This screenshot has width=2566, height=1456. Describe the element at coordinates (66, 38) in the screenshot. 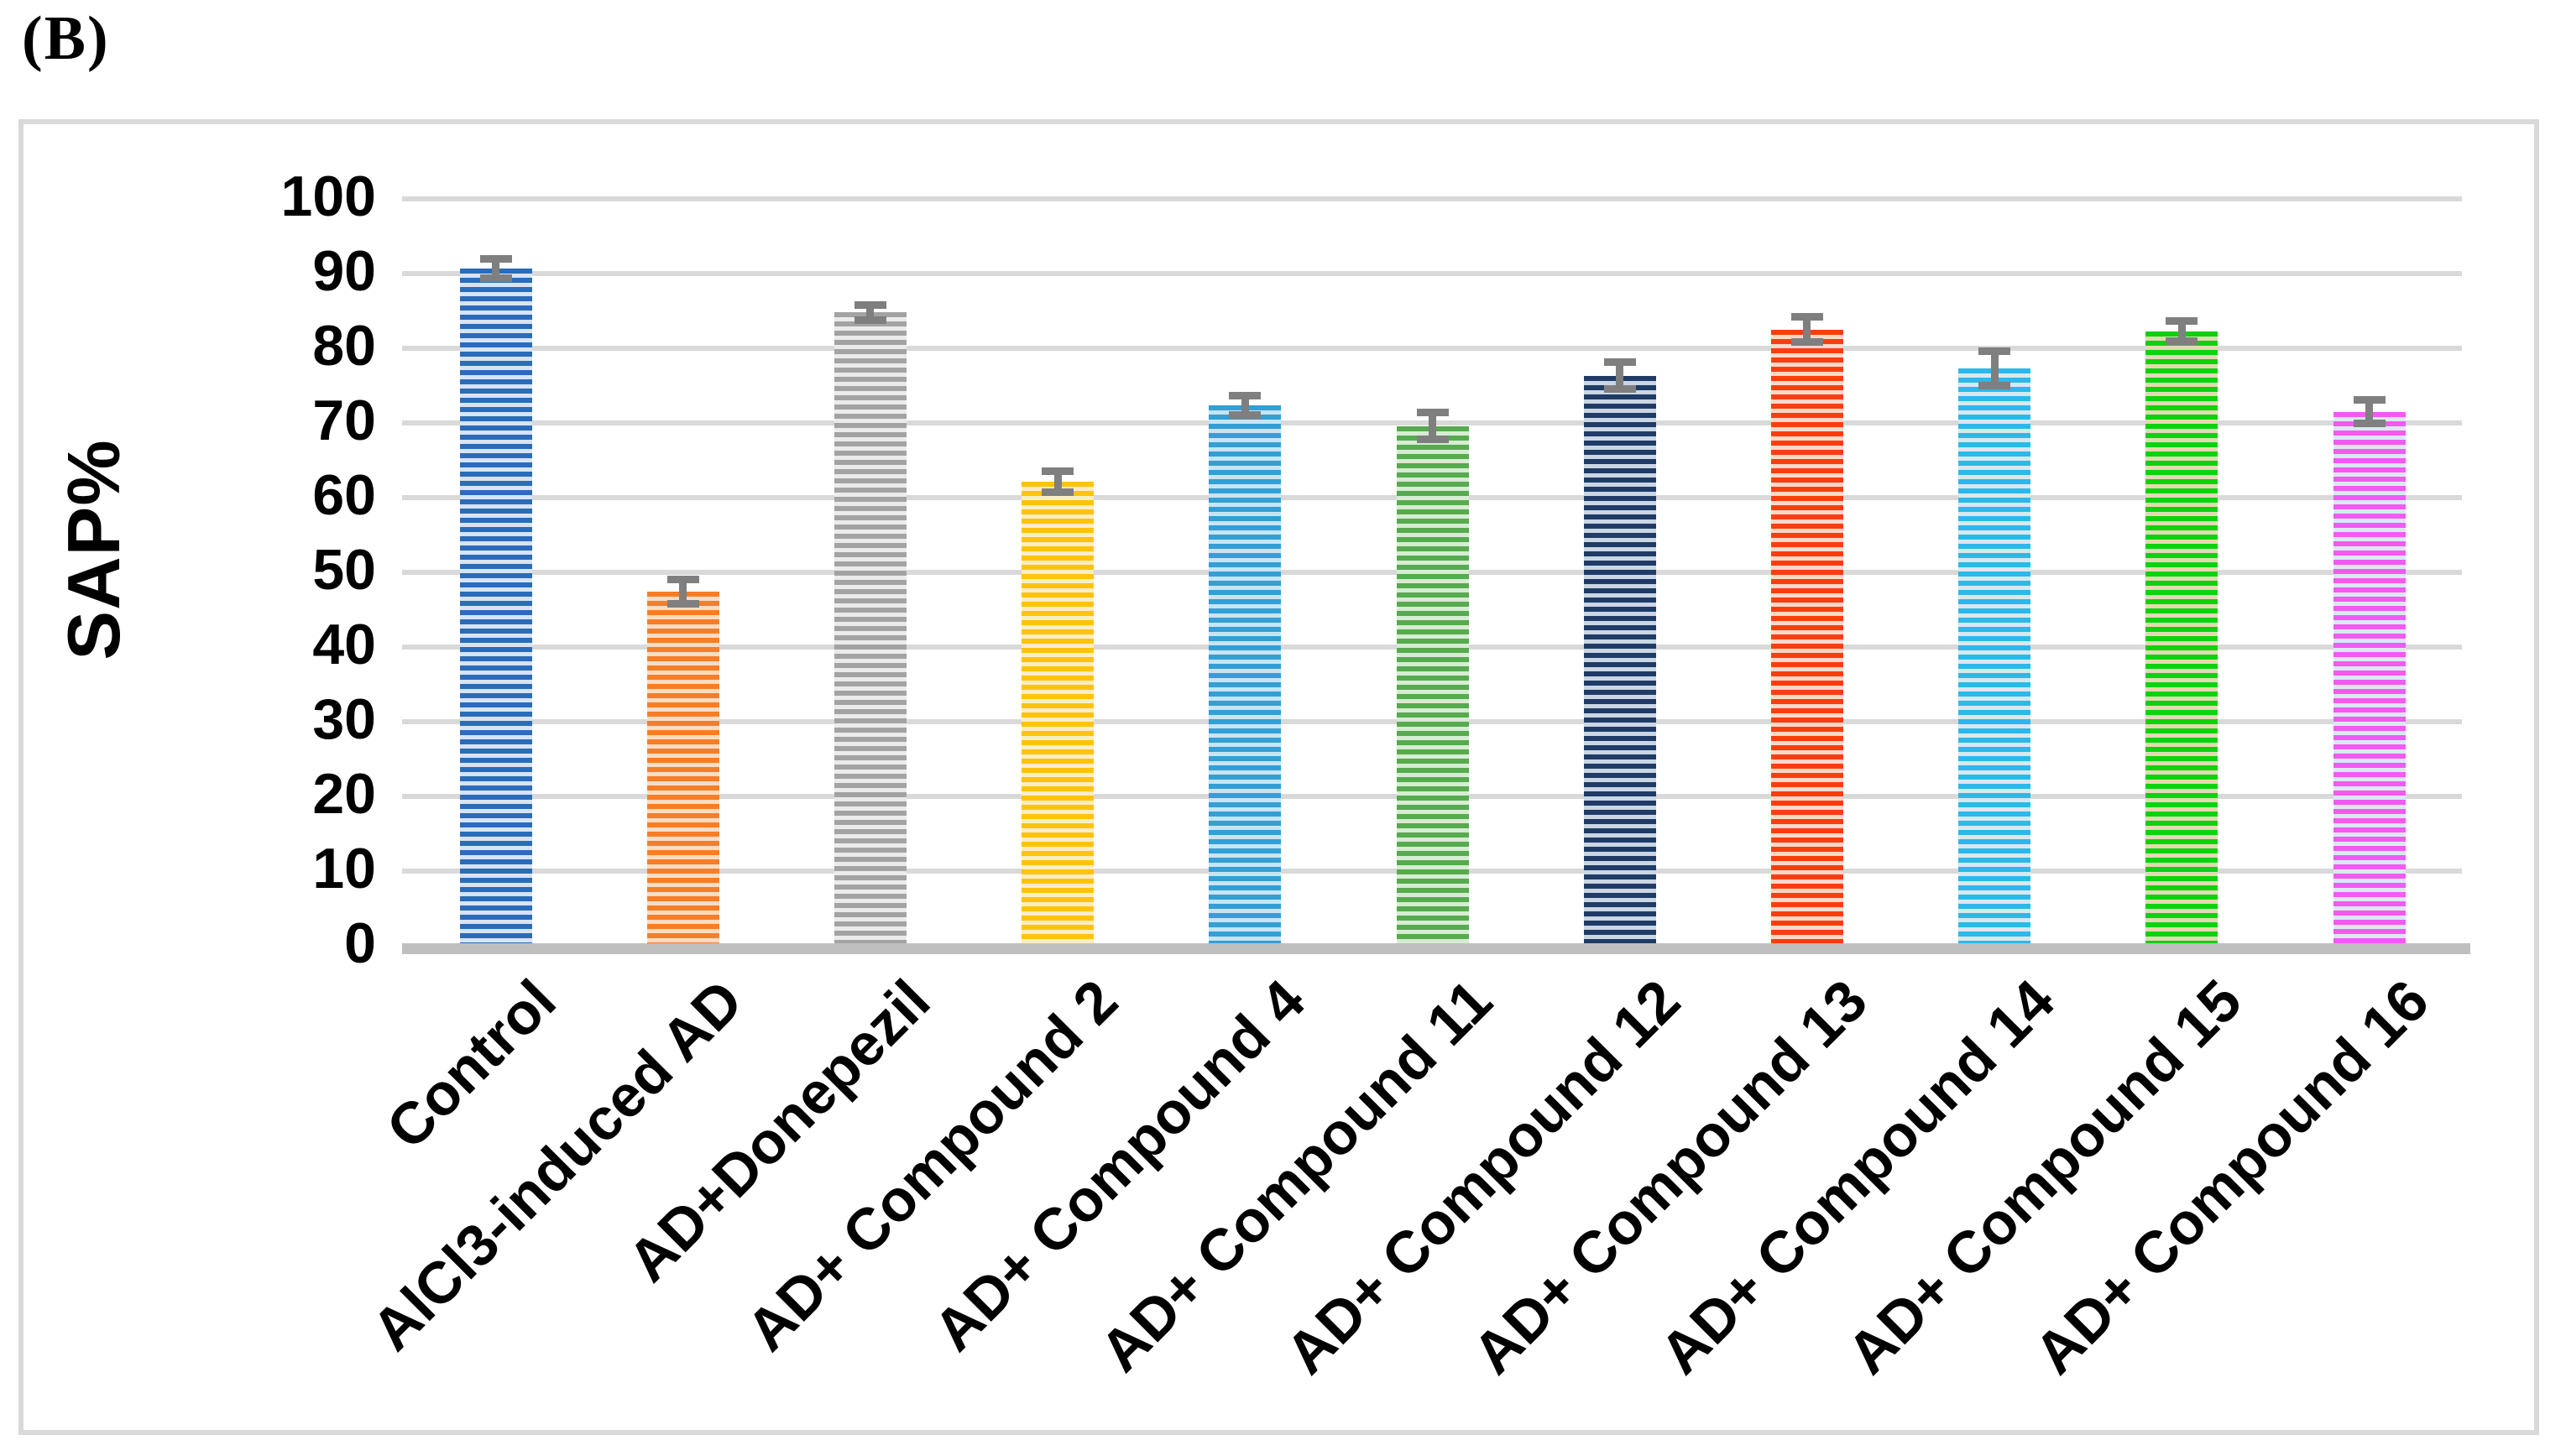

I see `panel-label: (B)` at that location.